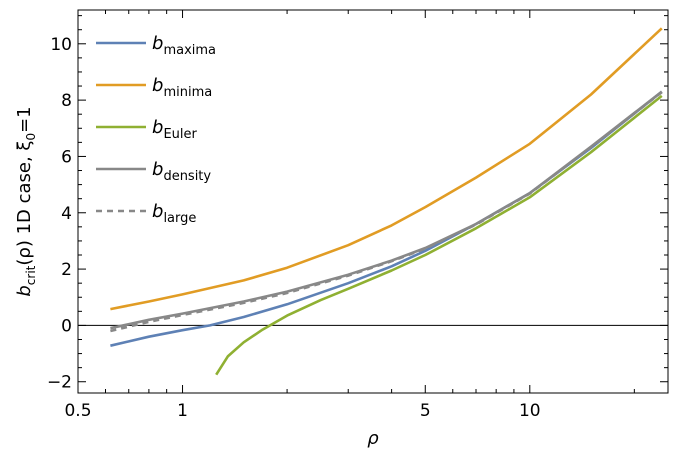 Image resolution: width=678 pixels, height=452 pixels. I want to click on y-tick-label: 2, so click(66, 270).